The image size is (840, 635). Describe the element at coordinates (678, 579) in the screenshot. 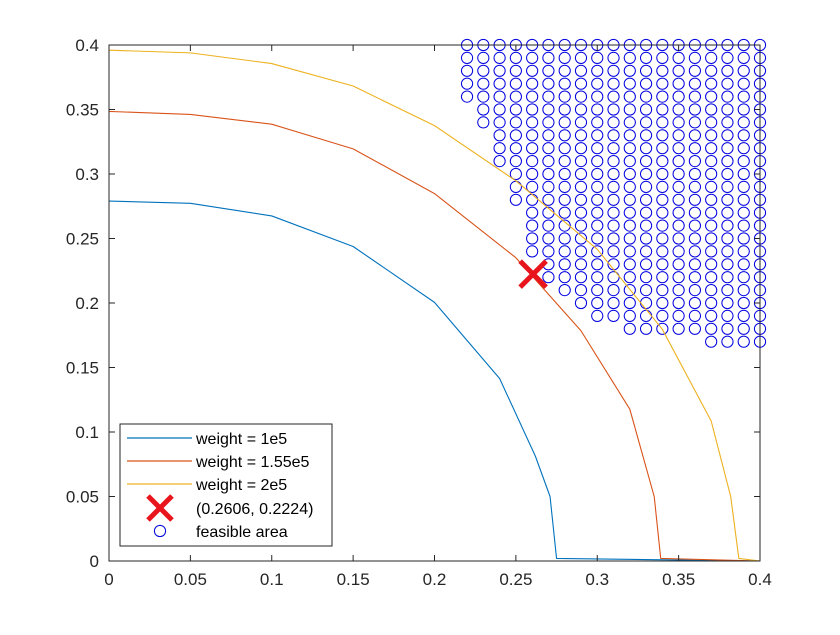

I see `x-tick-label: 0.35` at that location.